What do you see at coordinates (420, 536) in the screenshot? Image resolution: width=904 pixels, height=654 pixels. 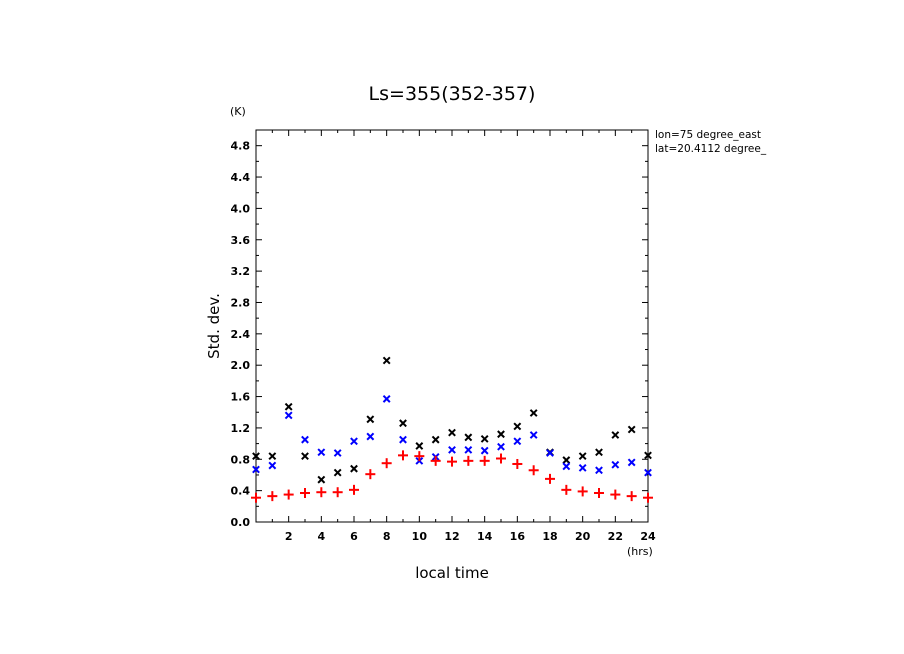 I see `x-tick-label: 10` at bounding box center [420, 536].